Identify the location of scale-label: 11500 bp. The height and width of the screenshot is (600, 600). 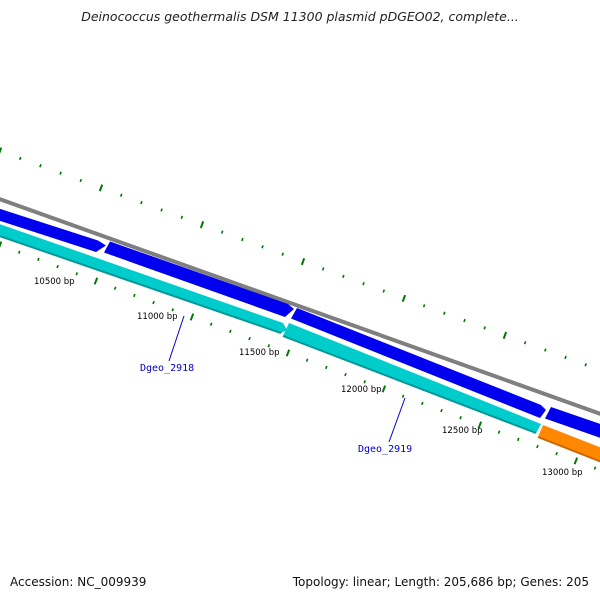
(259, 353).